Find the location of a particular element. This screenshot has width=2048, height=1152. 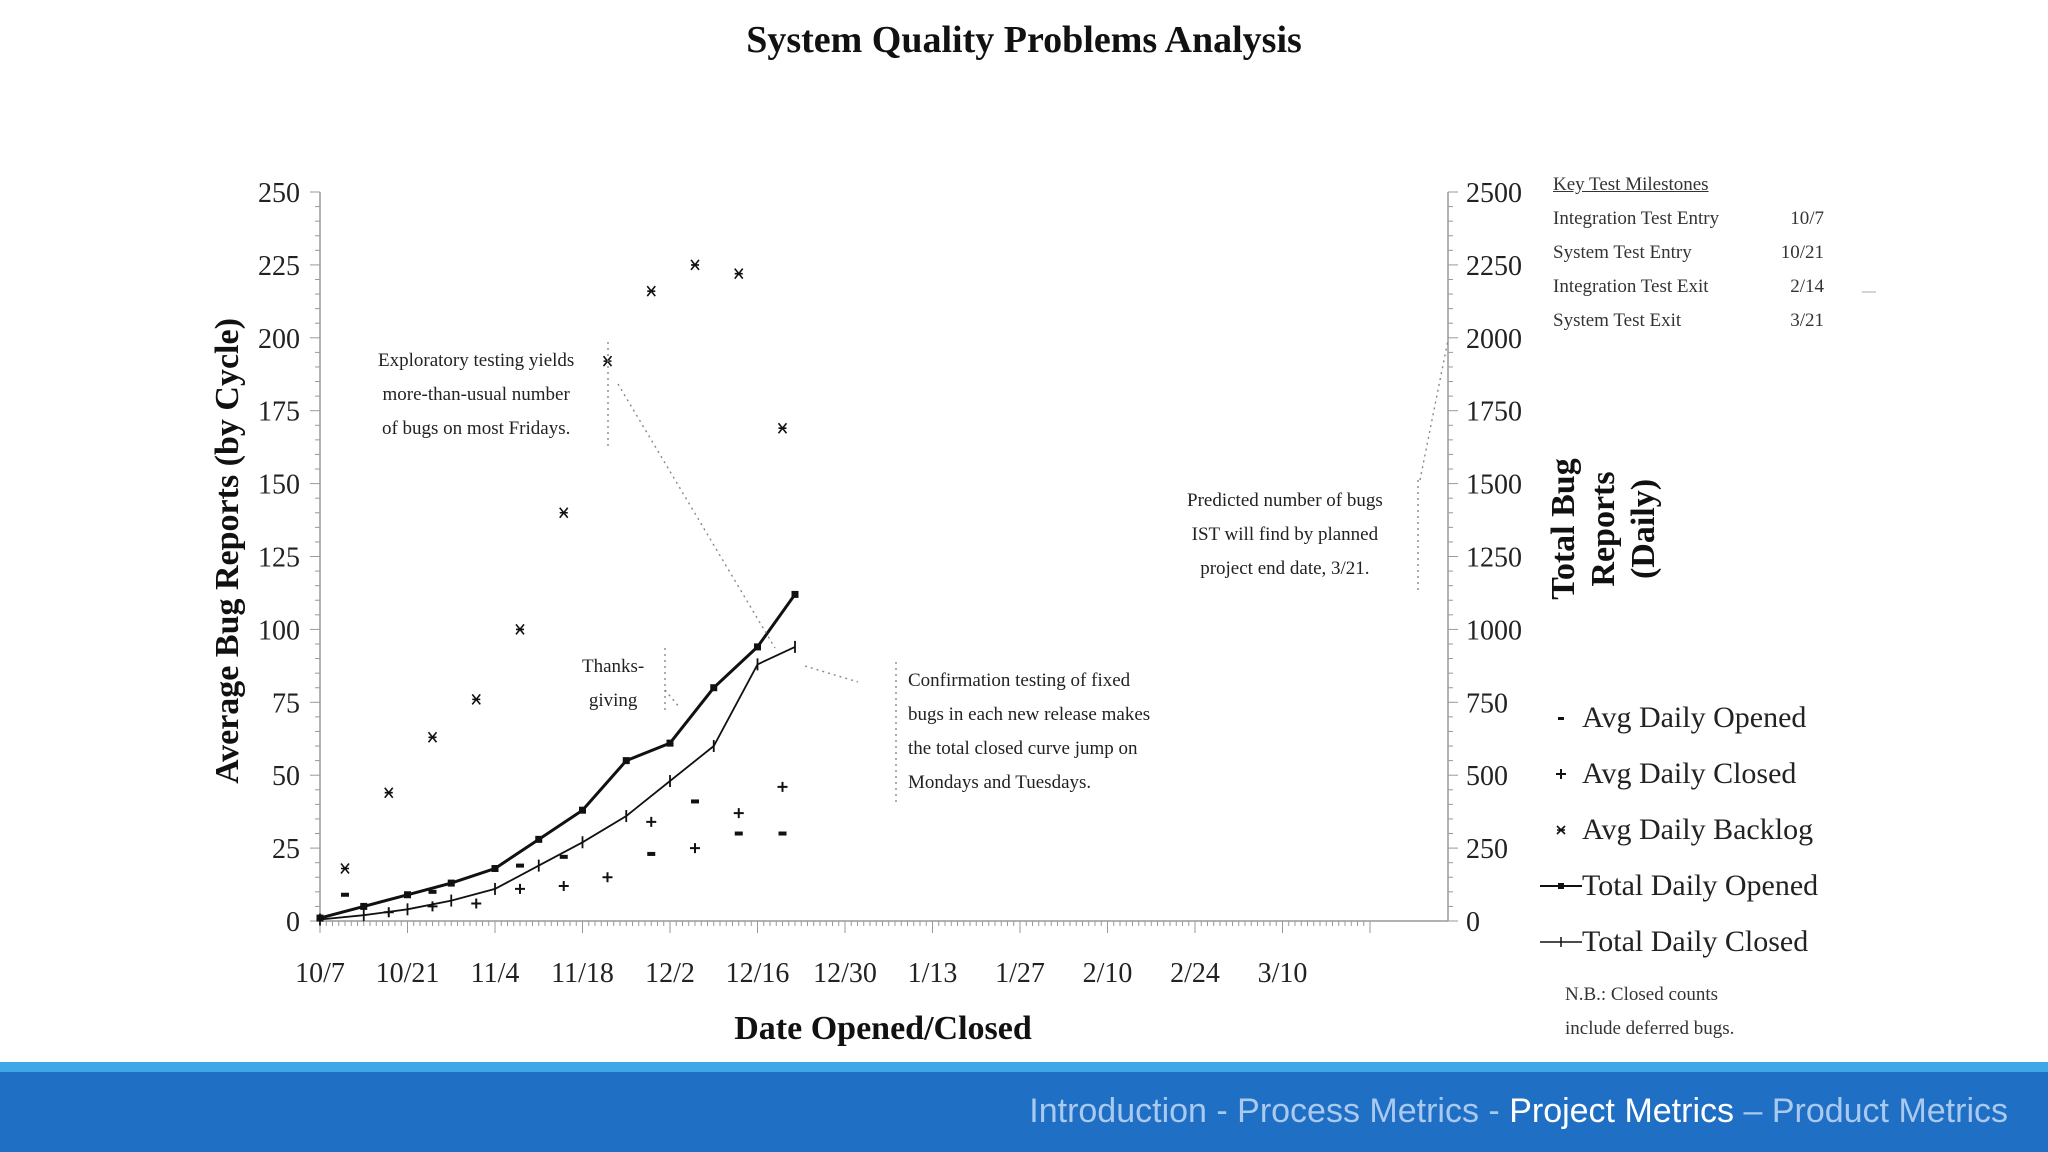

x-tick-label: 10/21 is located at coordinates (408, 973).